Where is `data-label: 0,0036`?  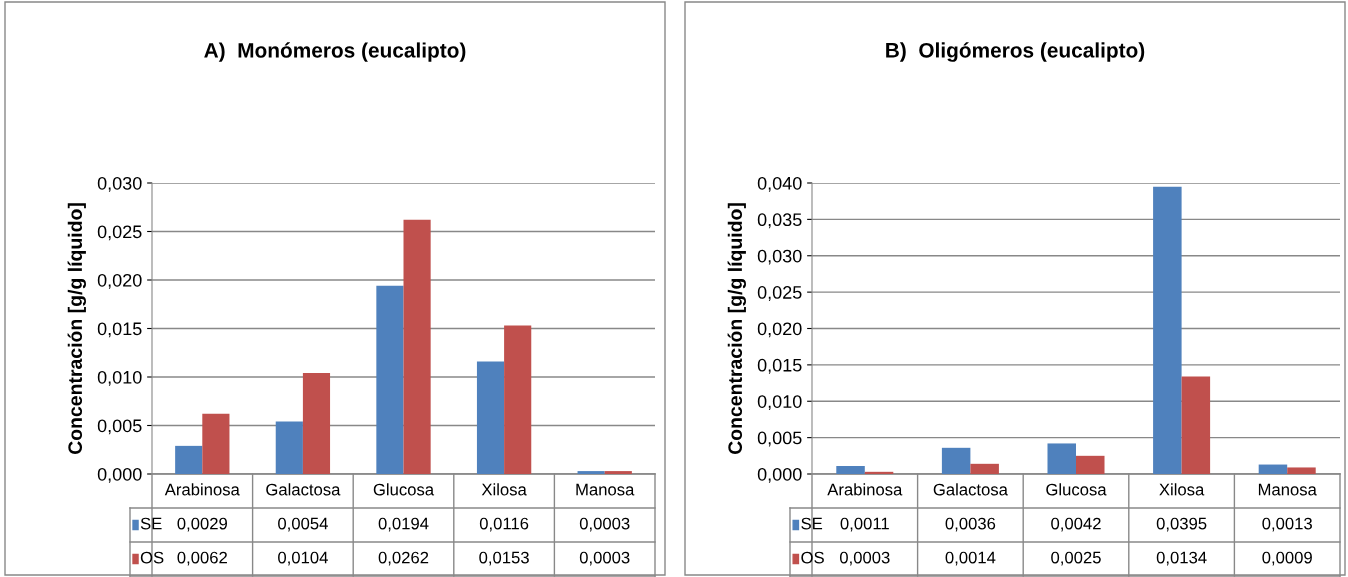
data-label: 0,0036 is located at coordinates (970, 524).